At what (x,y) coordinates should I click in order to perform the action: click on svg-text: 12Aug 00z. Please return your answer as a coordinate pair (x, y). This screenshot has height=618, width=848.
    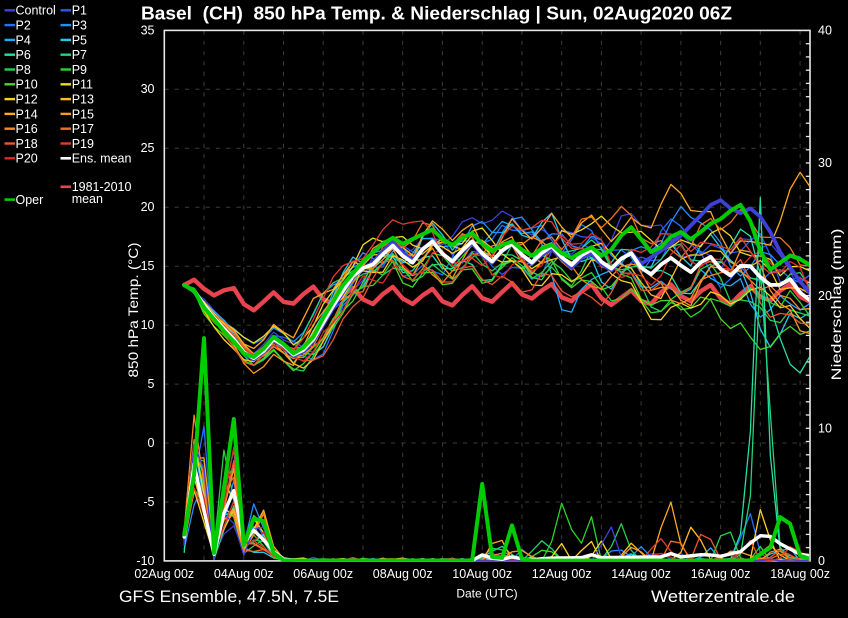
    Looking at the image, I should click on (562, 574).